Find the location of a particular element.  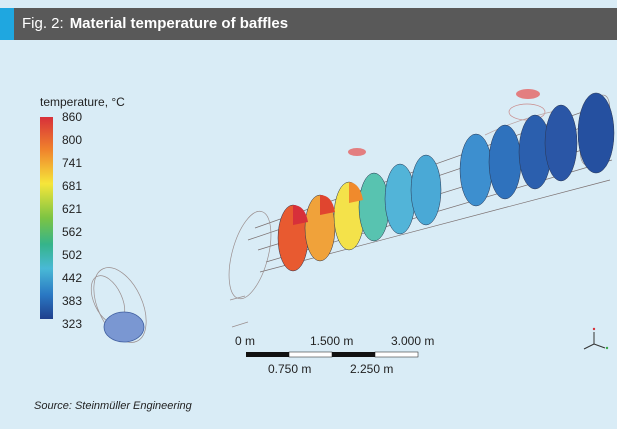

inlet-disc is located at coordinates (124, 327).